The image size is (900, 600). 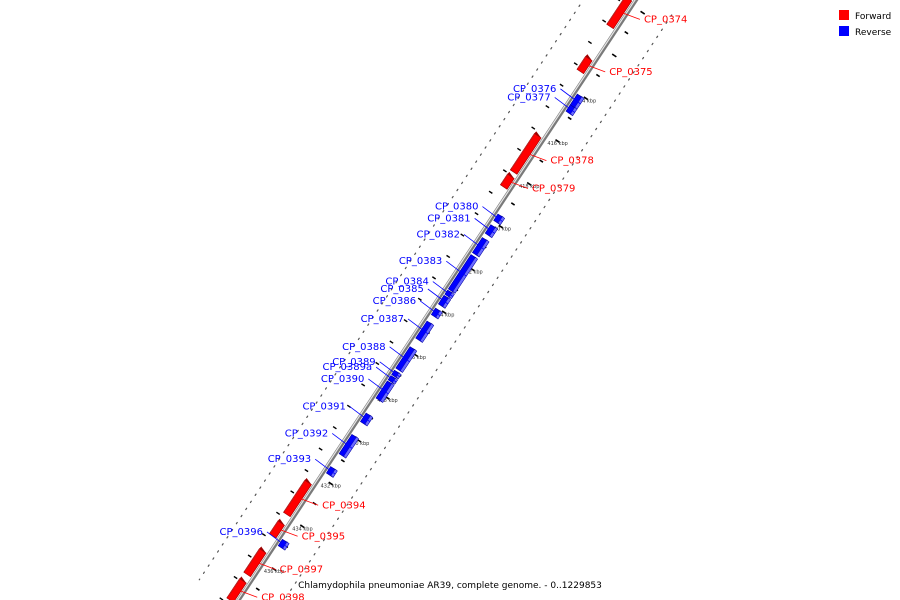 I want to click on scale-tick-label: 432 kbp, so click(x=331, y=487).